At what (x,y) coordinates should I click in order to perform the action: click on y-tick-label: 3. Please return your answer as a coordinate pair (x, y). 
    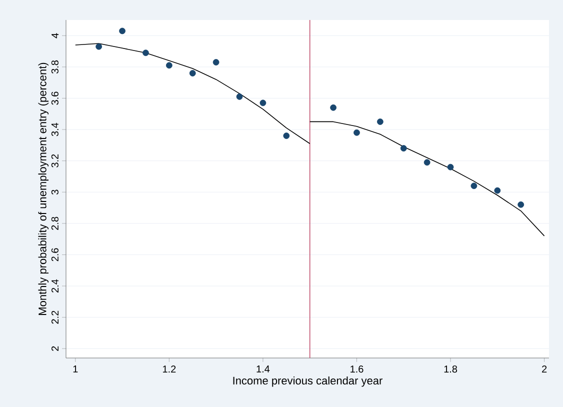
    Looking at the image, I should click on (54, 192).